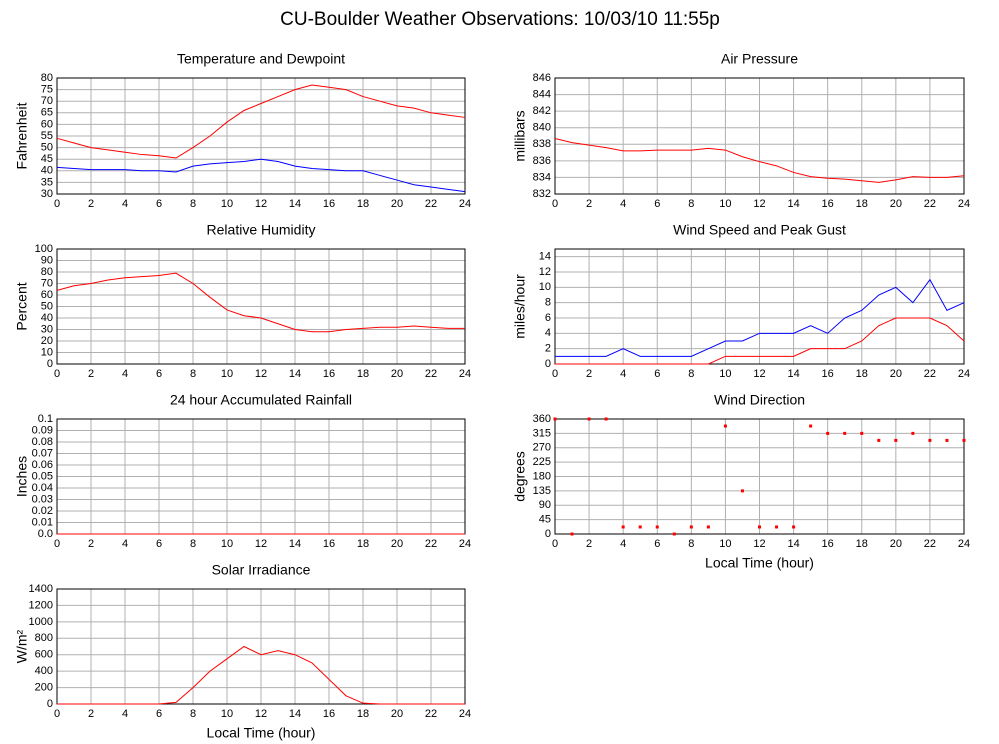 This screenshot has height=744, width=999. What do you see at coordinates (47, 136) in the screenshot?
I see `y-tick-label: 55` at bounding box center [47, 136].